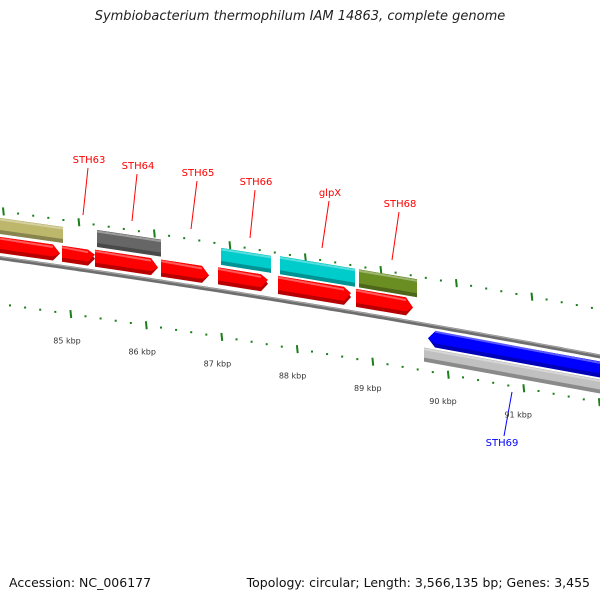 This screenshot has height=600, width=600. Describe the element at coordinates (89, 160) in the screenshot. I see `gene-label-sth63: STH63` at that location.